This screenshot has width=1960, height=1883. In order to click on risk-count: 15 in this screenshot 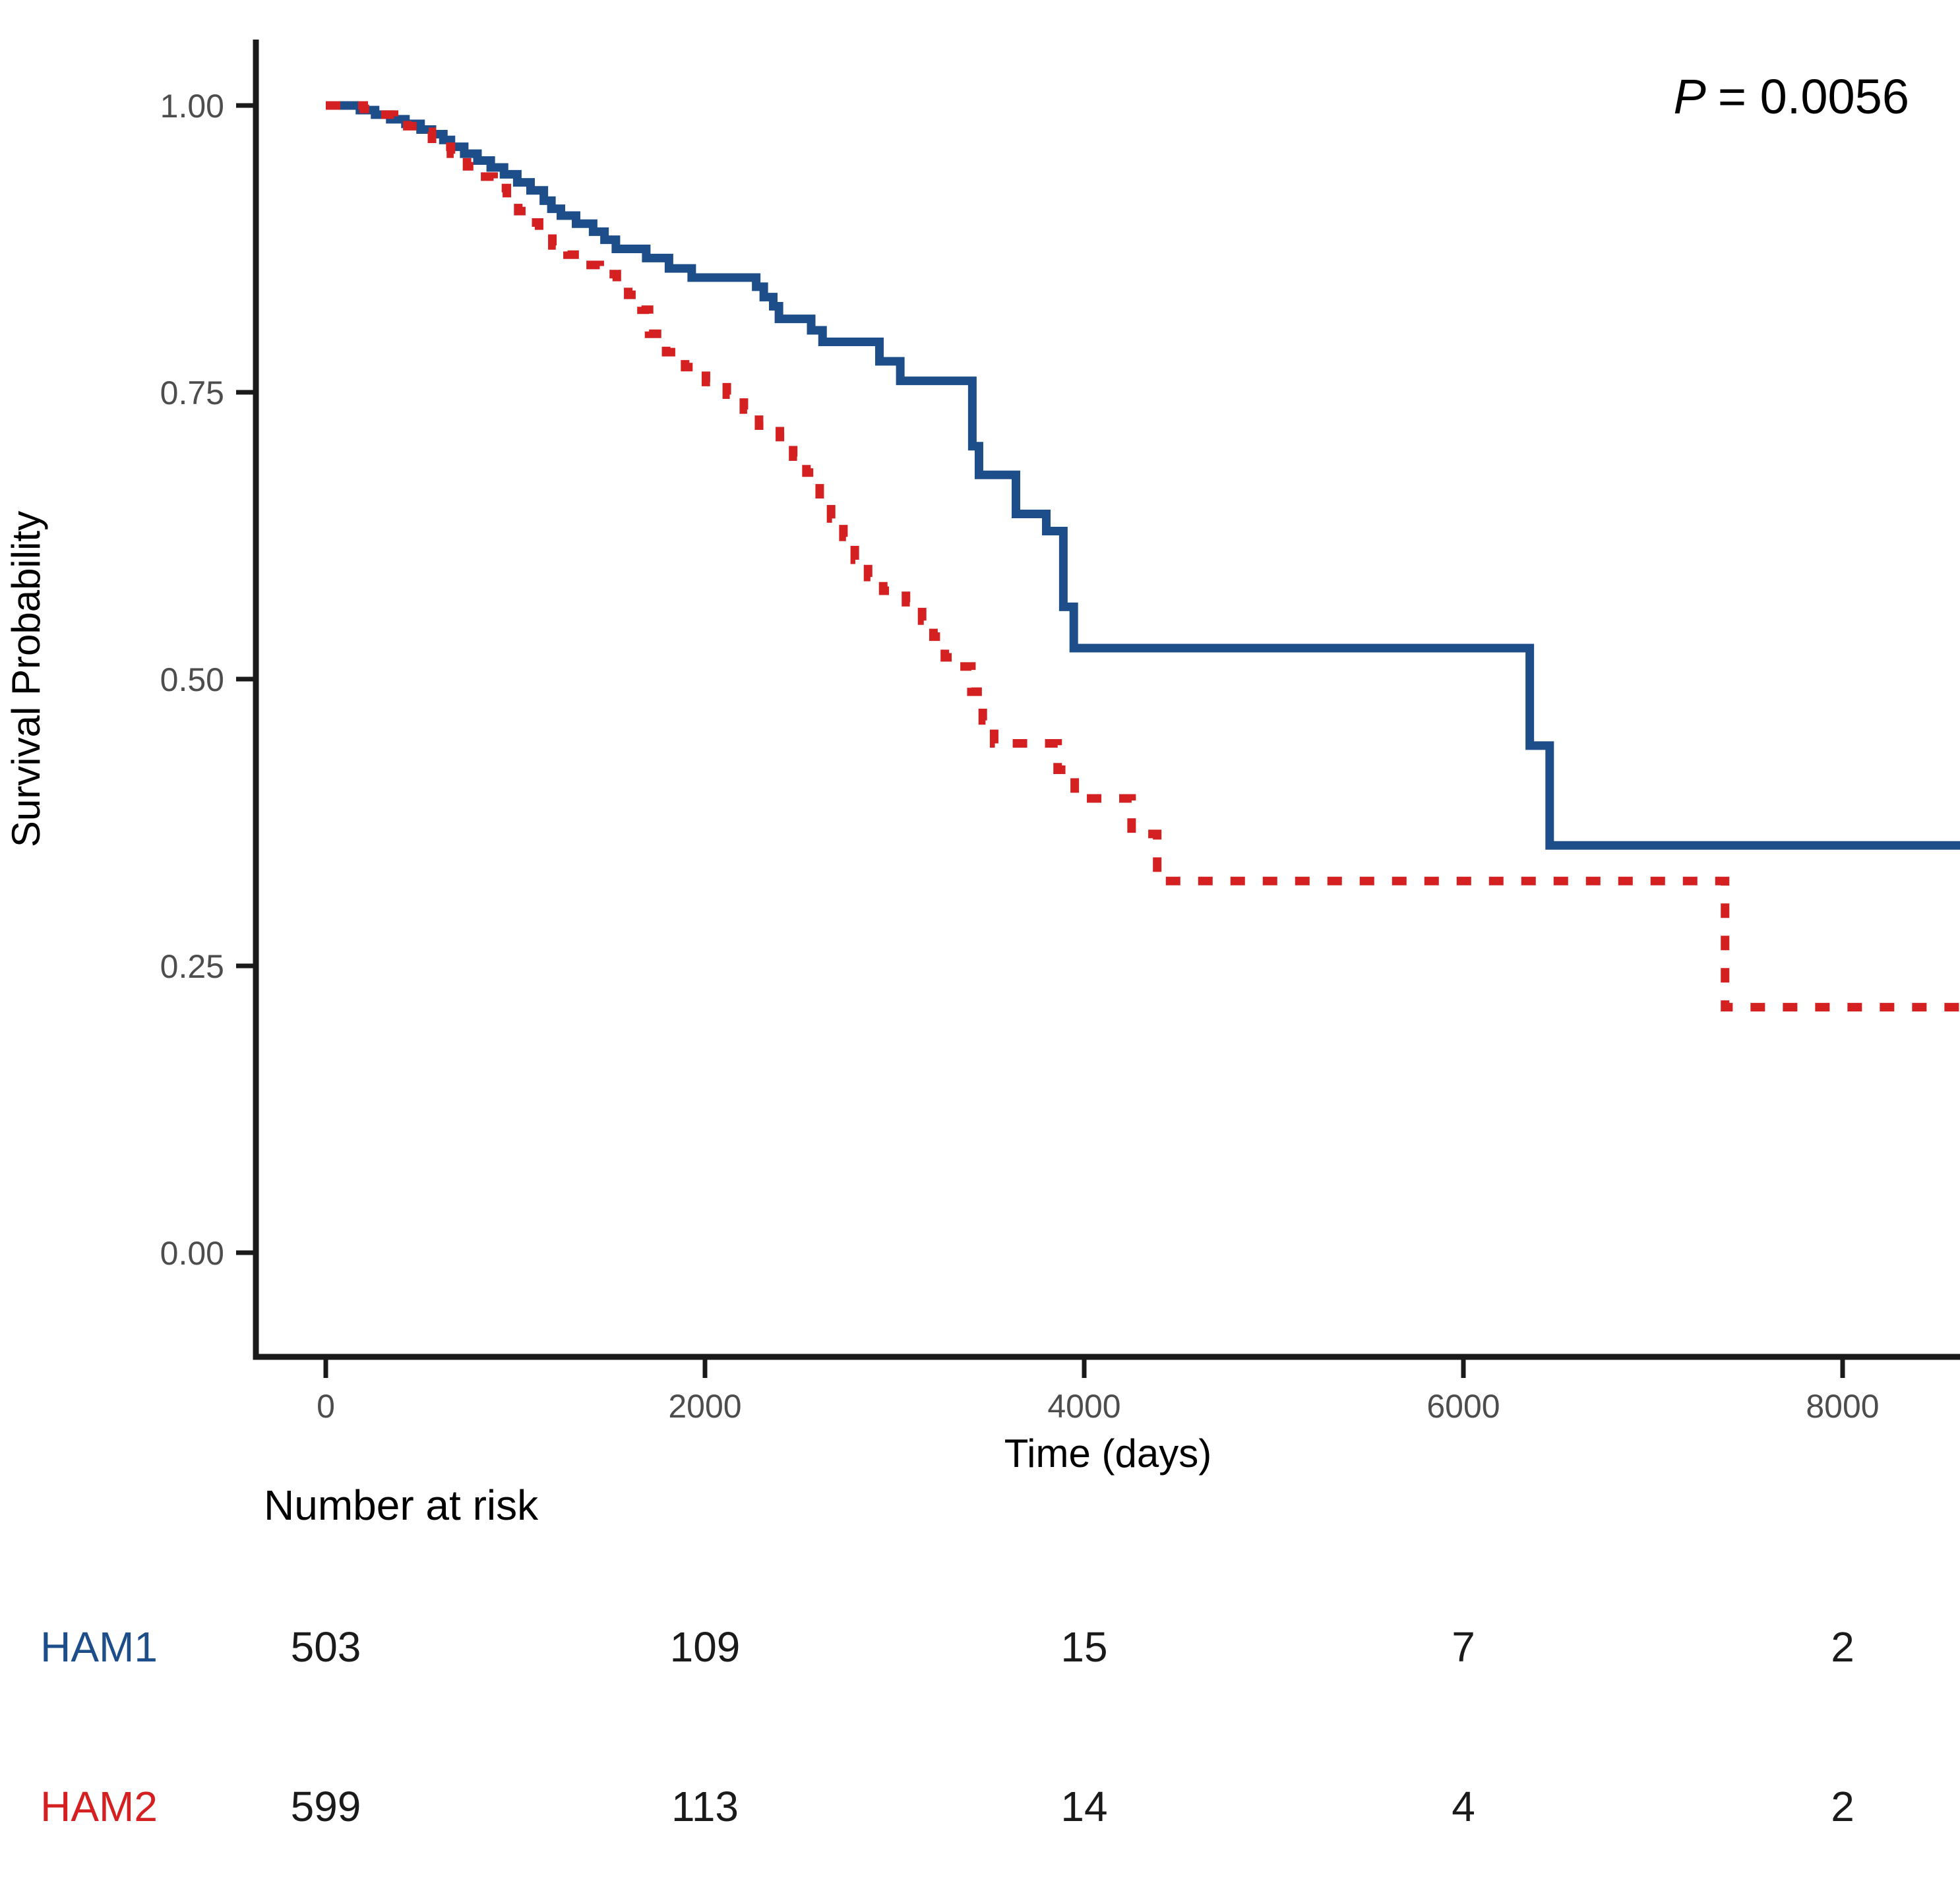, I will do `click(1083, 1647)`.